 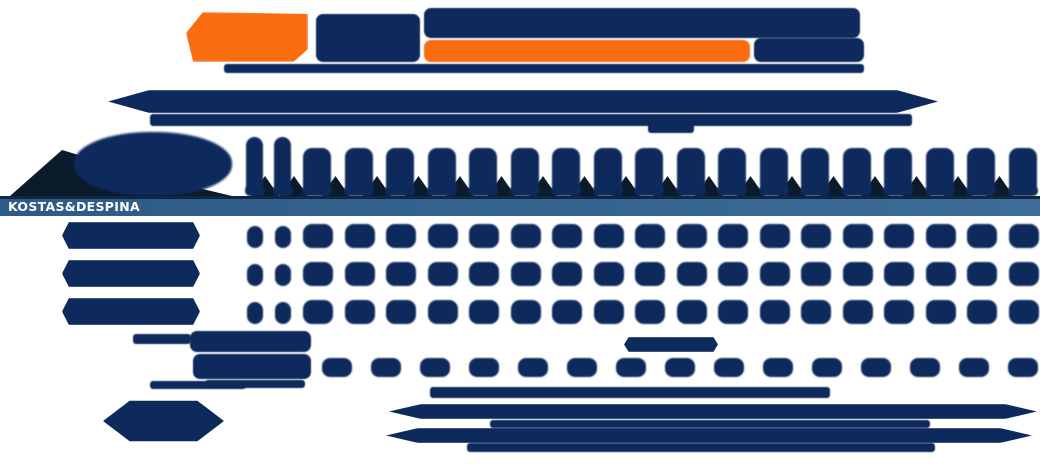 What do you see at coordinates (163, 421) in the screenshot?
I see `hexagon-logo-mark` at bounding box center [163, 421].